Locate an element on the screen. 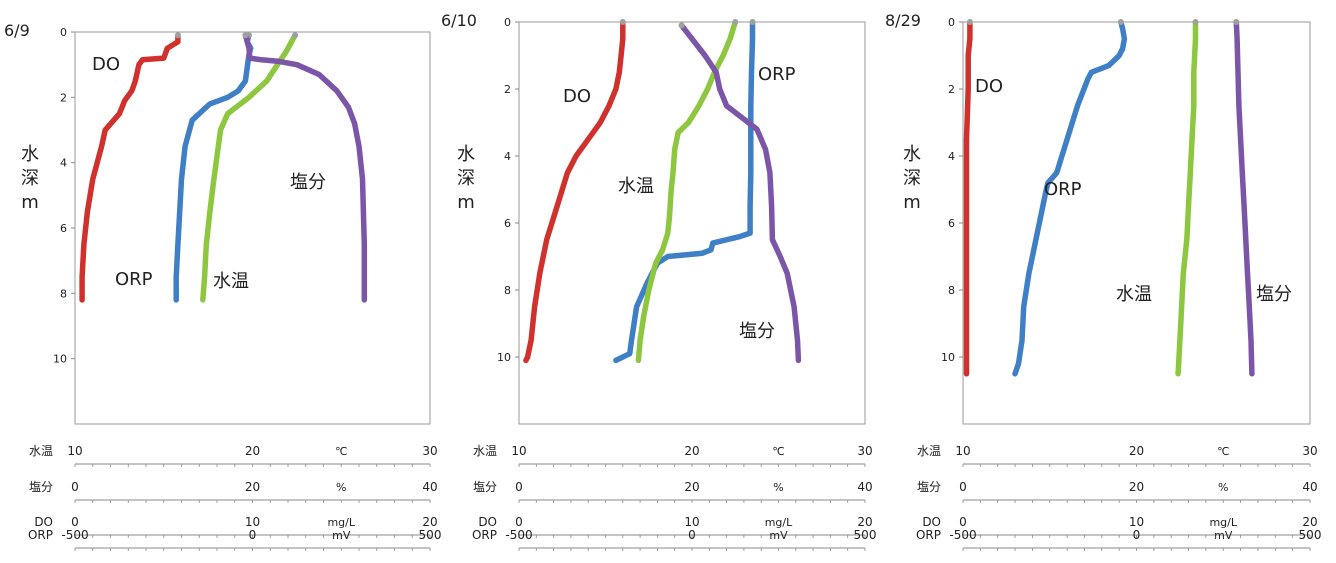 The height and width of the screenshot is (563, 1336). depth-axis-label-char: 深 is located at coordinates (30, 178).